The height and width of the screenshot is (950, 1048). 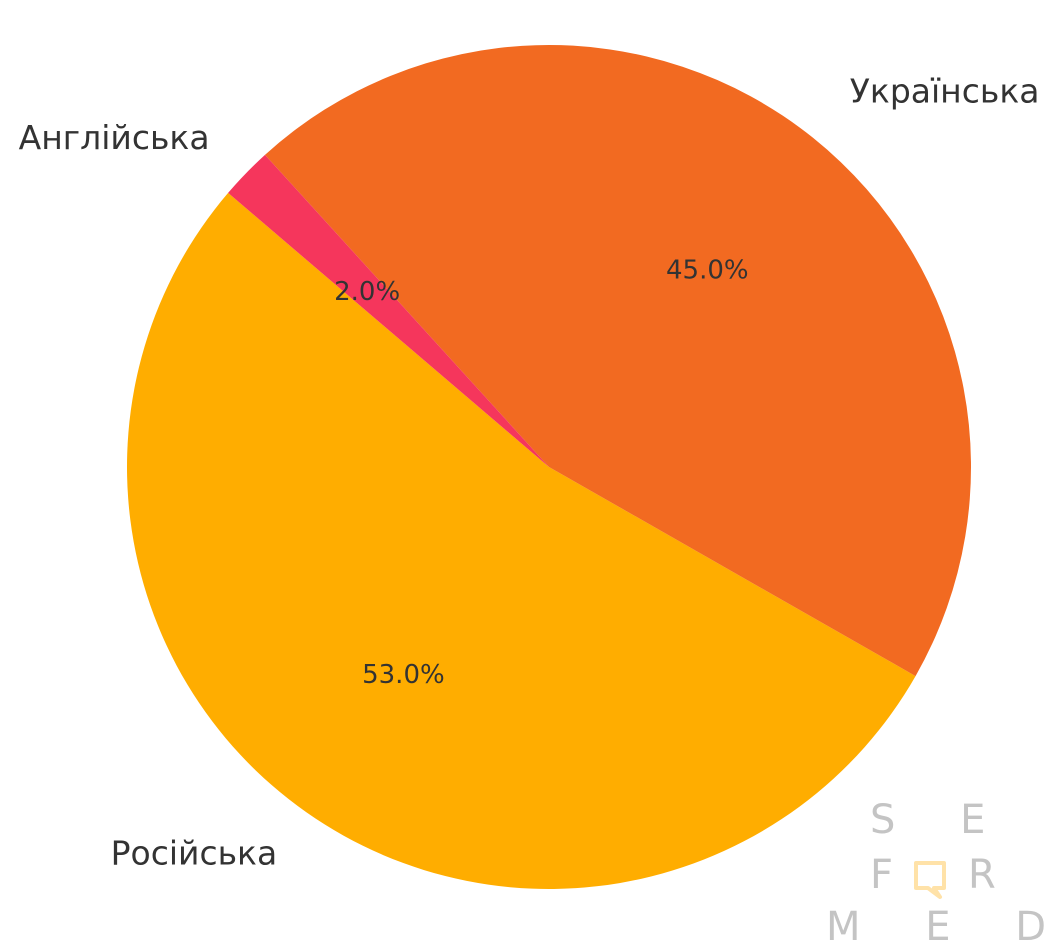 What do you see at coordinates (945, 91) in the screenshot?
I see `pie-category-label-2: Українська` at bounding box center [945, 91].